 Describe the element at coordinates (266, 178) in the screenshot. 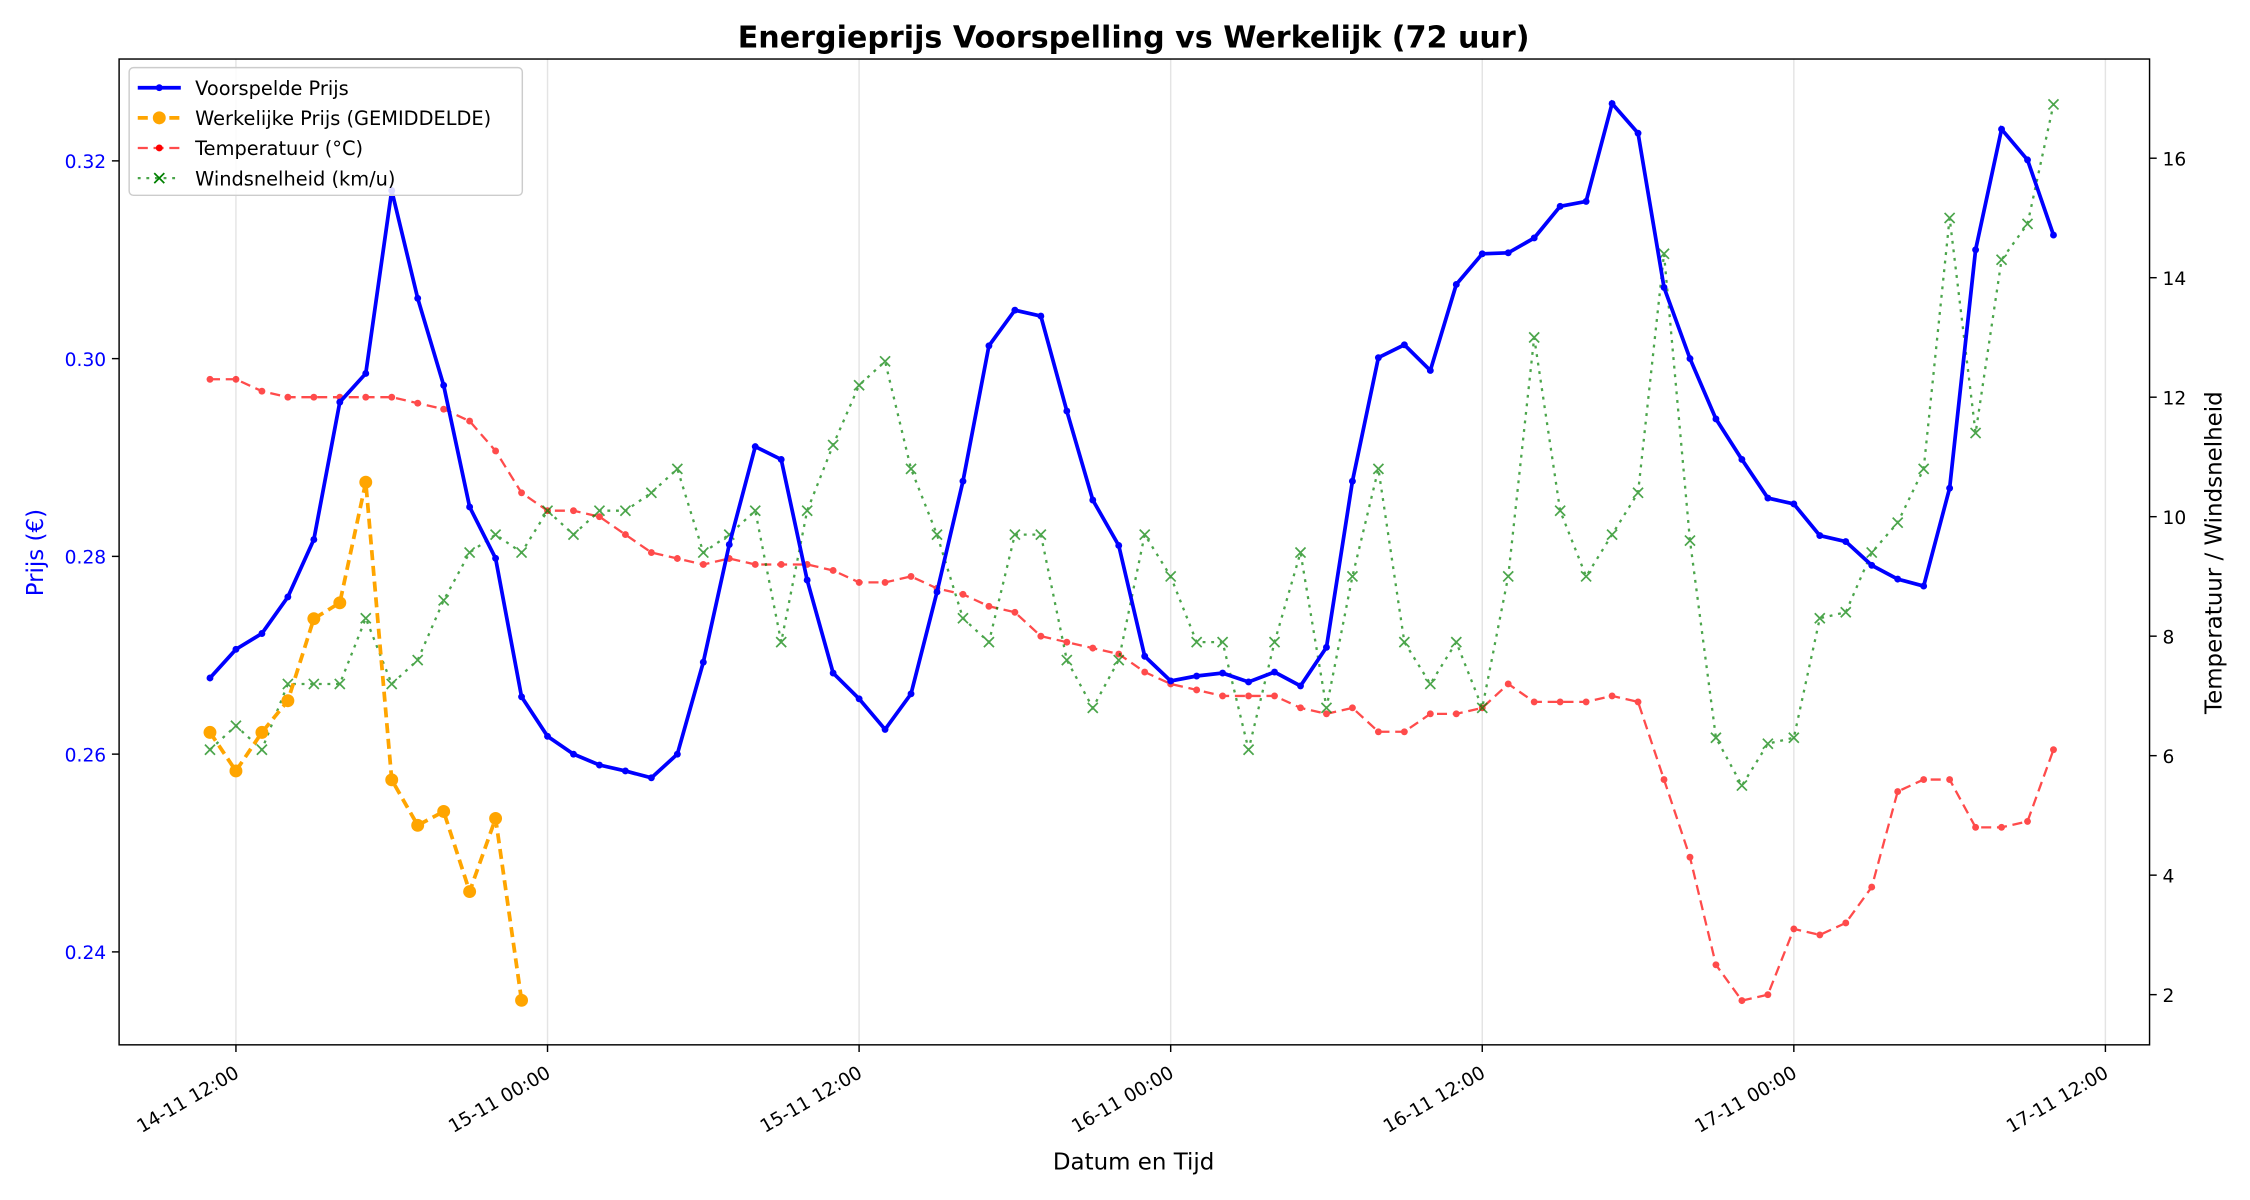

I see `legend-entry: Windsnelheid (km/u)` at that location.